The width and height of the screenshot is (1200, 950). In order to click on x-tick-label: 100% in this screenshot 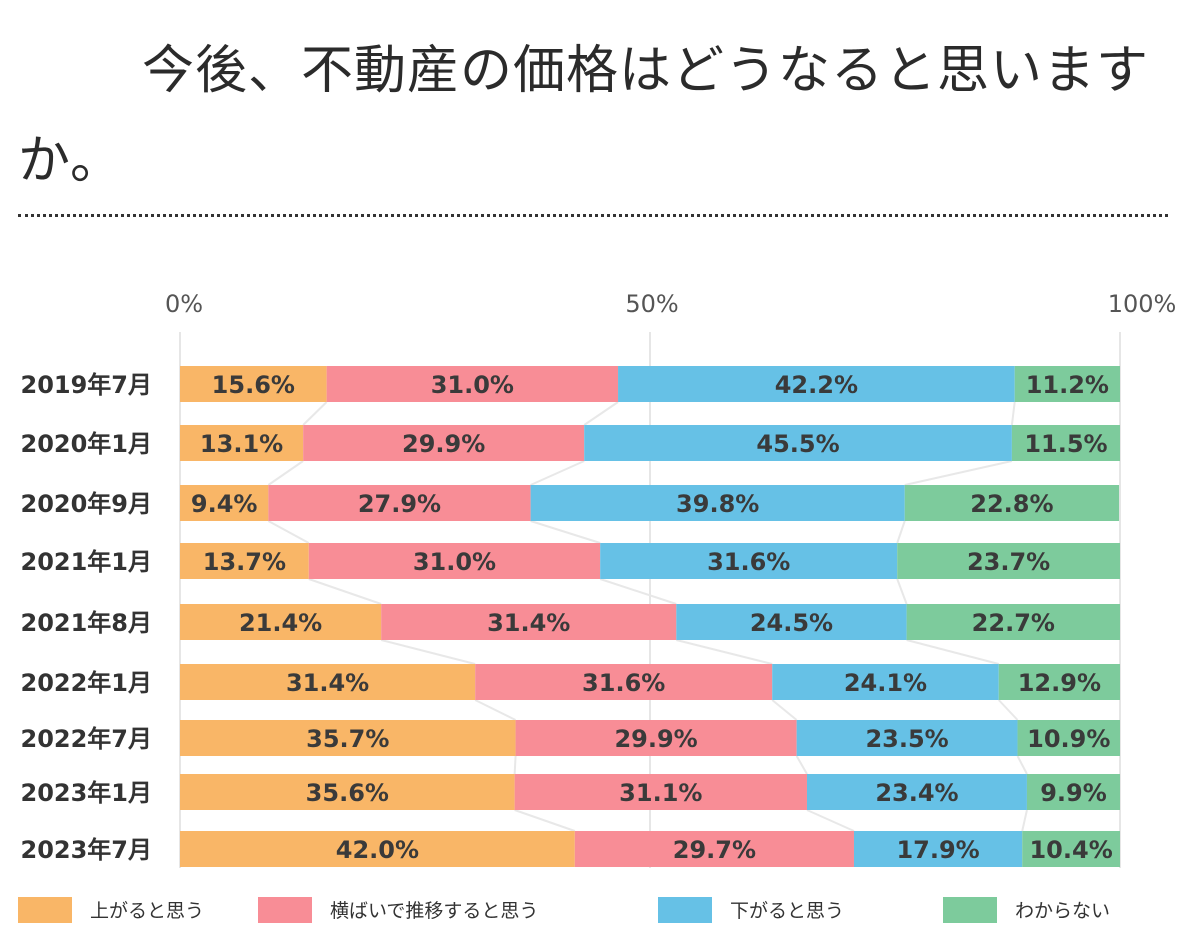, I will do `click(1142, 304)`.